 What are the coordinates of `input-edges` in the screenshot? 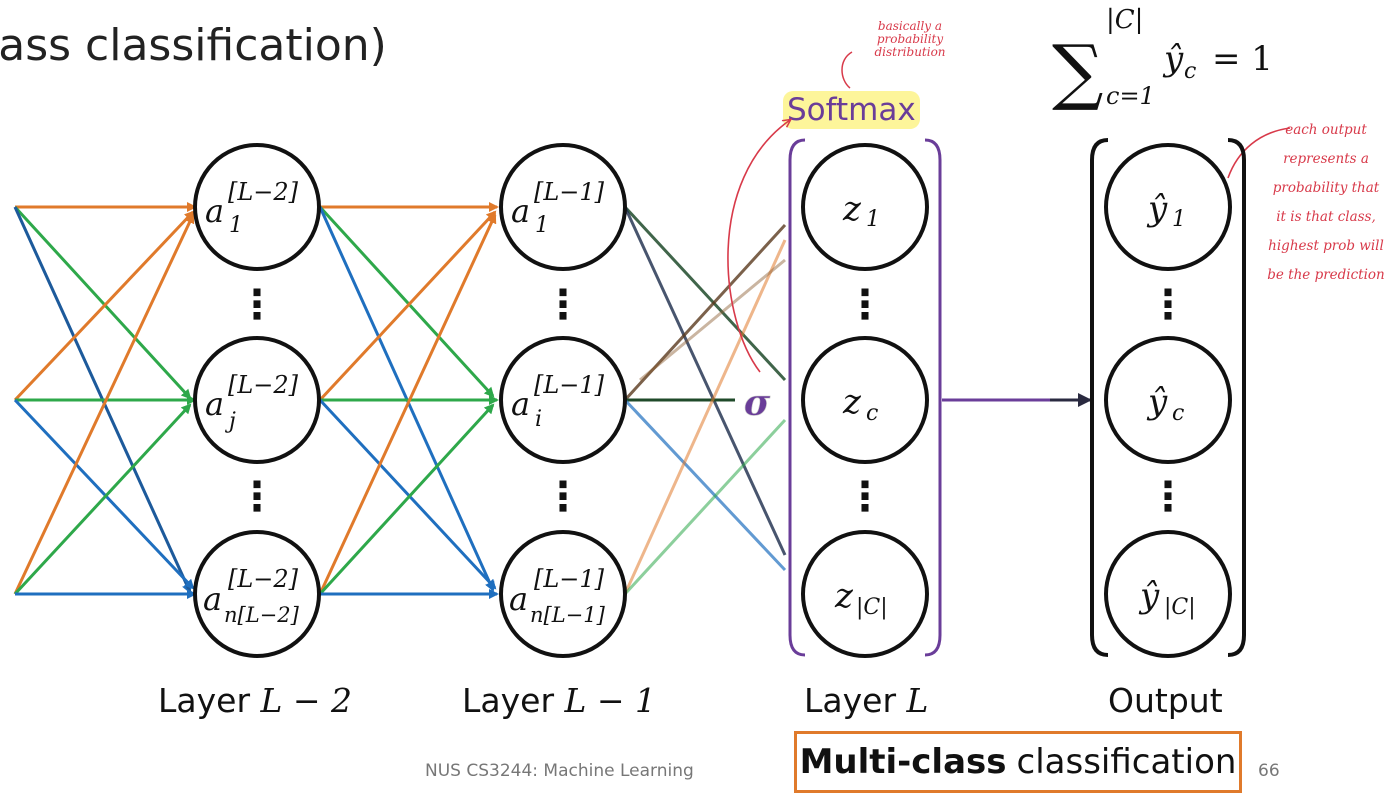 It's located at (105, 400).